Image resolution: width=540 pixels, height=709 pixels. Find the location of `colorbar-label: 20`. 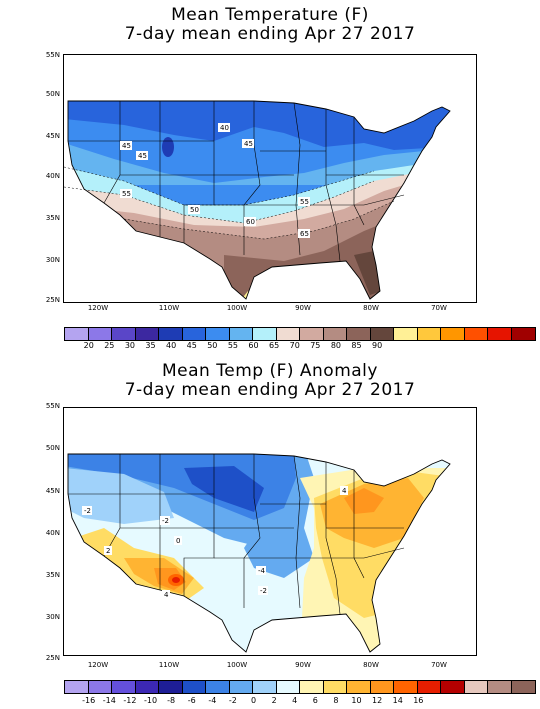

colorbar-label: 20 is located at coordinates (88, 345).